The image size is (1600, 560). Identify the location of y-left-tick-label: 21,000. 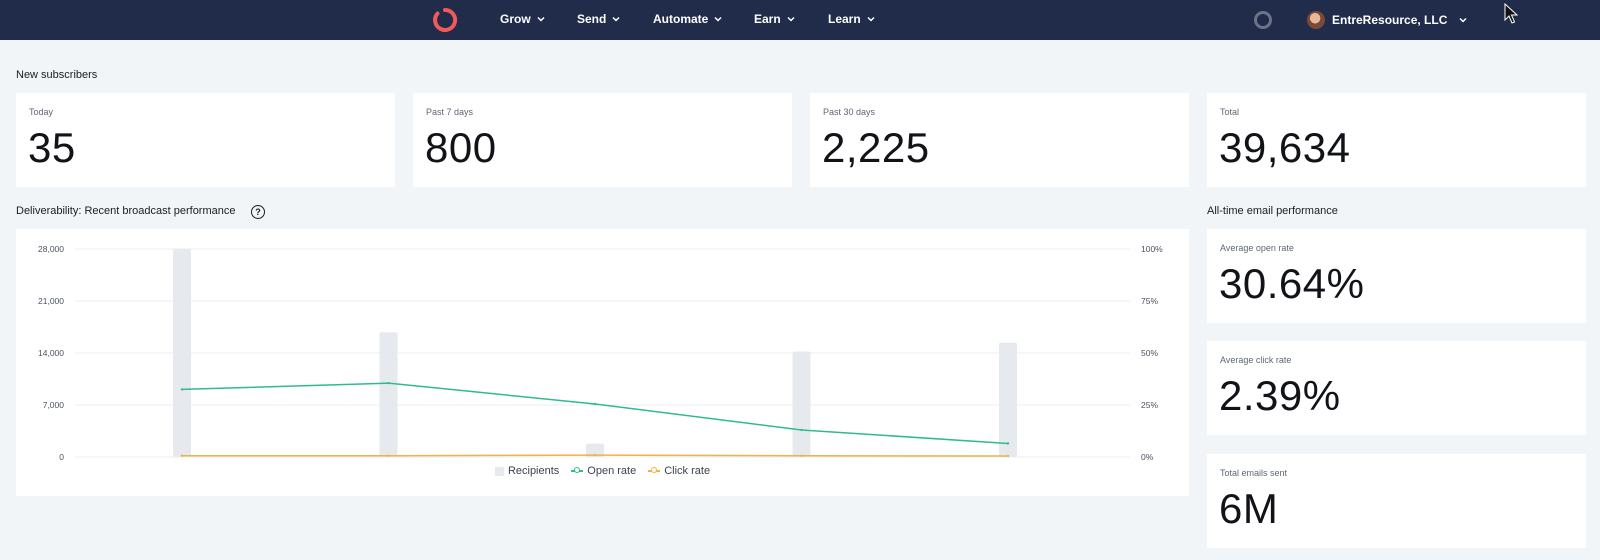
(51, 301).